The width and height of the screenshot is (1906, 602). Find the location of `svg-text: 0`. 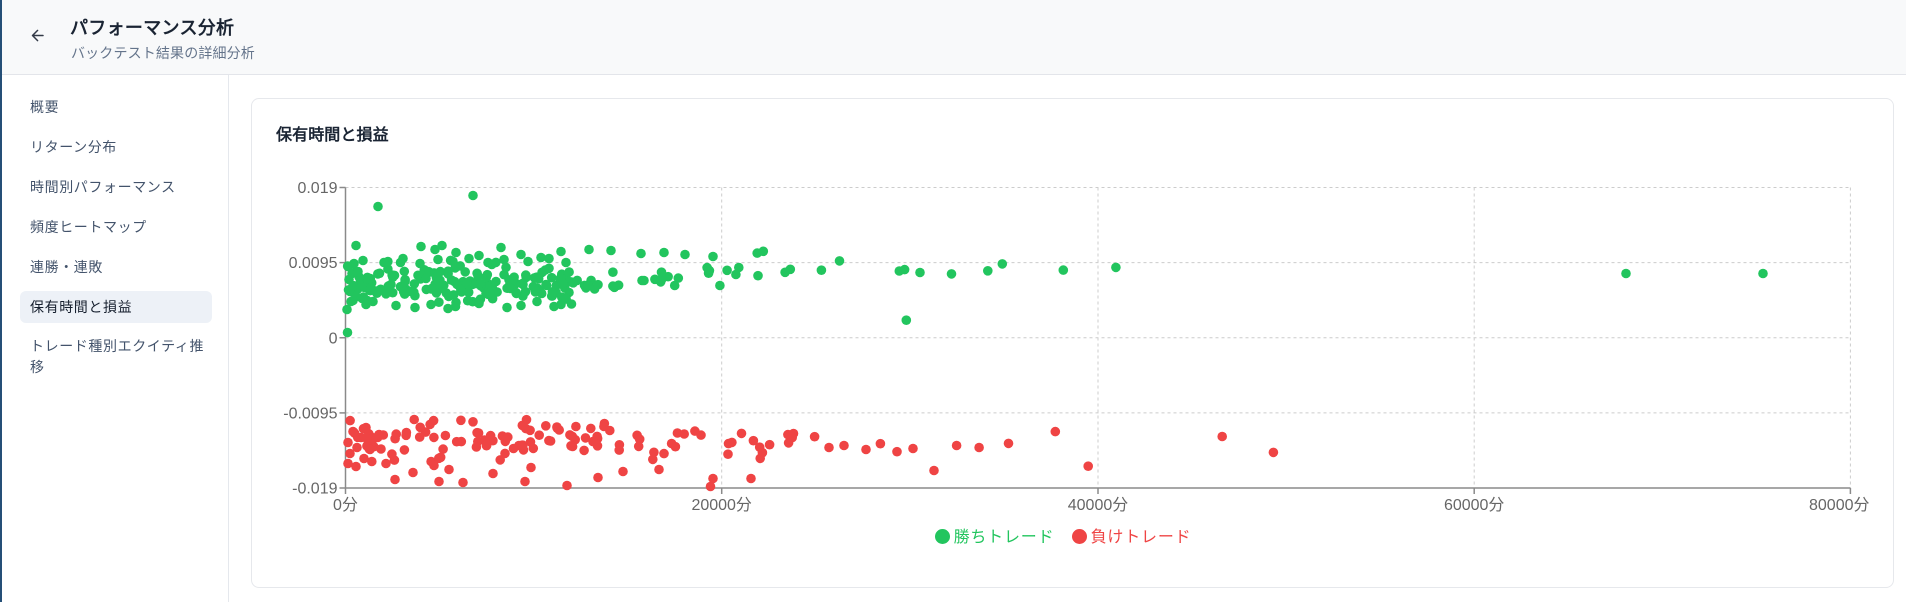

svg-text: 0 is located at coordinates (333, 338).